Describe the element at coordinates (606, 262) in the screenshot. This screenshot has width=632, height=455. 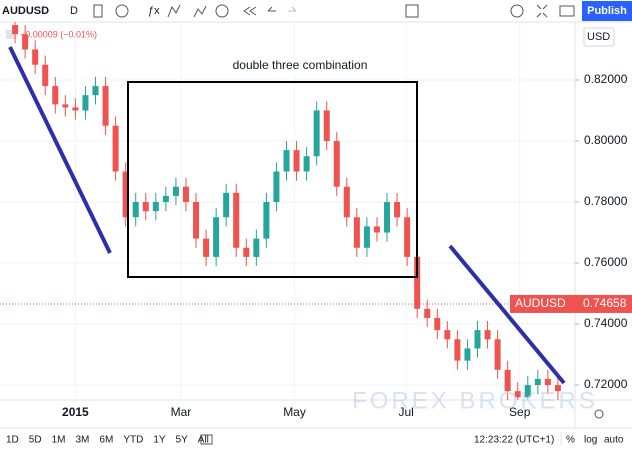
I see `y-tick-label: 0.76000` at that location.